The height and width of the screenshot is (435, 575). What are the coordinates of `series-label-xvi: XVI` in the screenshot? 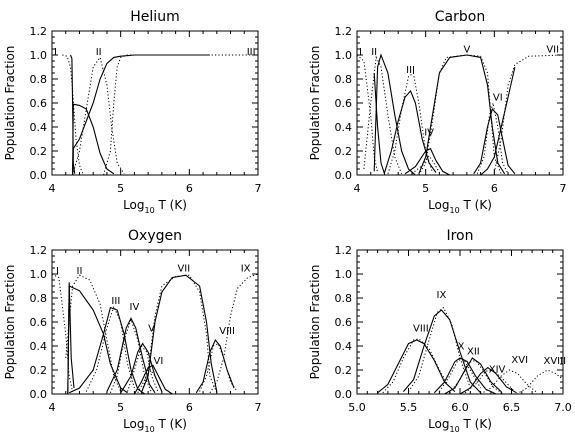 It's located at (519, 360).